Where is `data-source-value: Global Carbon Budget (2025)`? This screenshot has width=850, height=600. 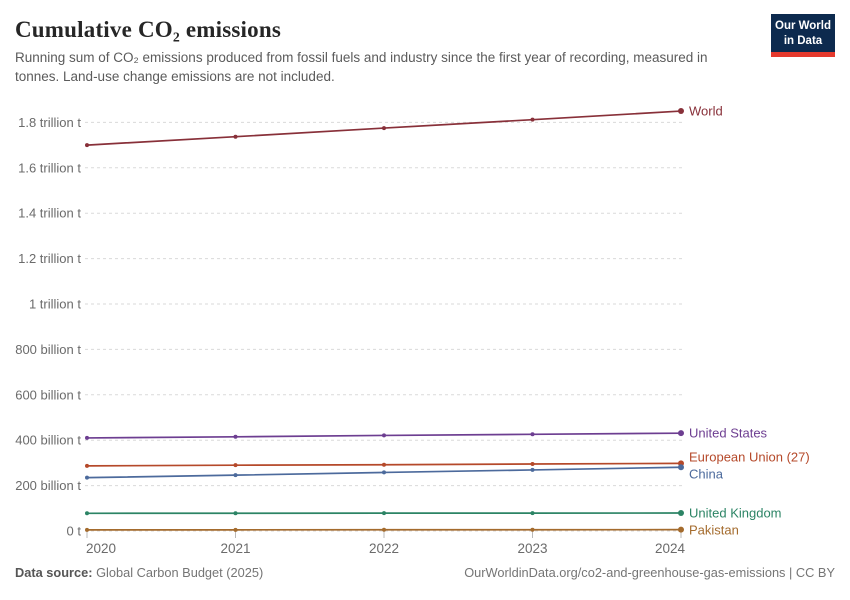
data-source-value: Global Carbon Budget (2025) is located at coordinates (180, 572).